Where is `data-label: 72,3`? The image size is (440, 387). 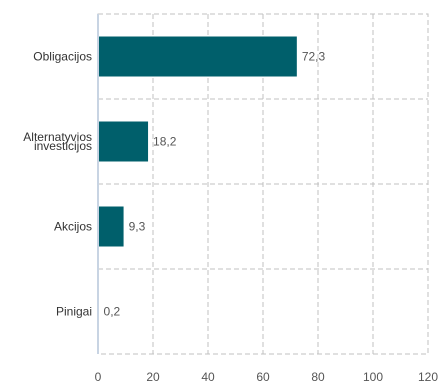
data-label: 72,3 is located at coordinates (314, 57).